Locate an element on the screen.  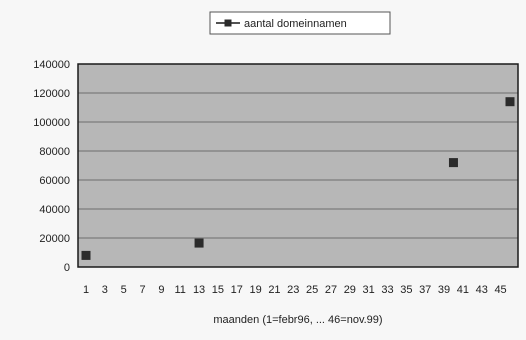
legend: aantal domeinnamen is located at coordinates (300, 23).